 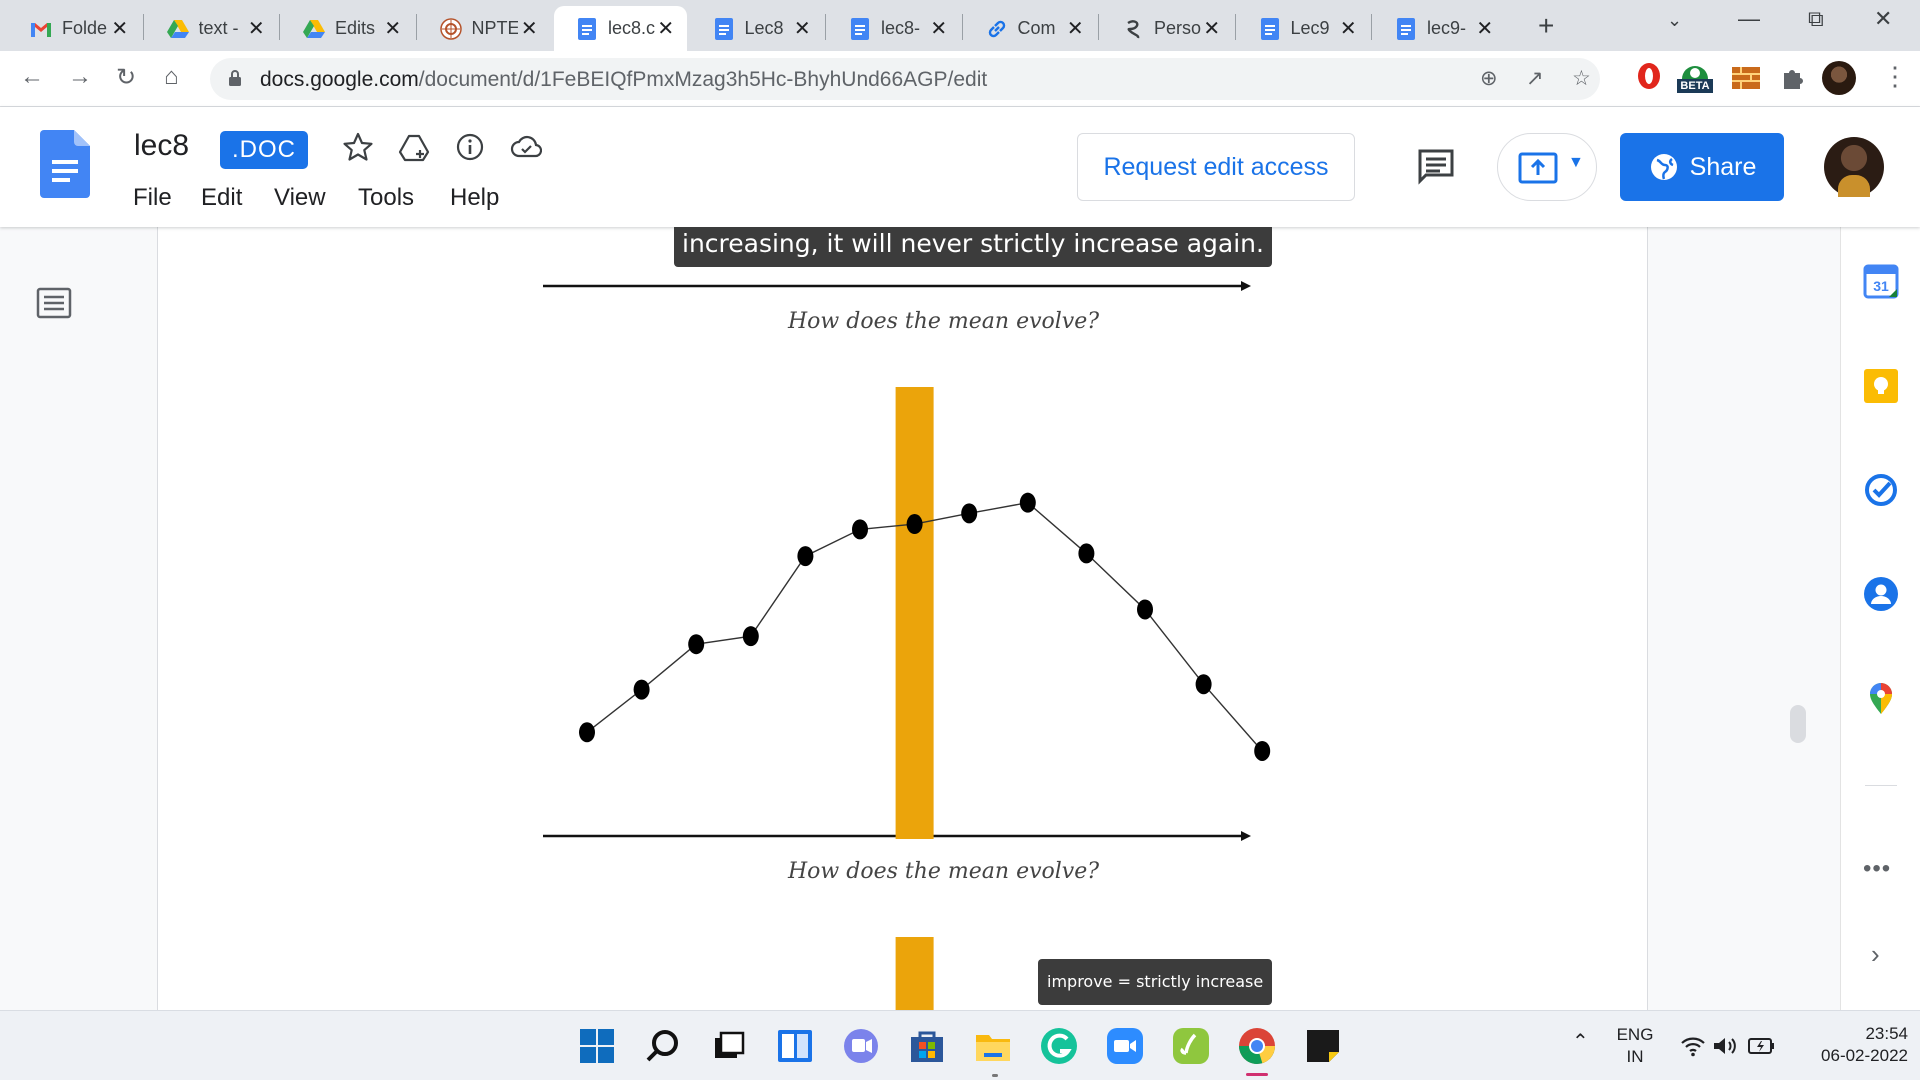 I want to click on menu-help: Help, so click(x=475, y=197).